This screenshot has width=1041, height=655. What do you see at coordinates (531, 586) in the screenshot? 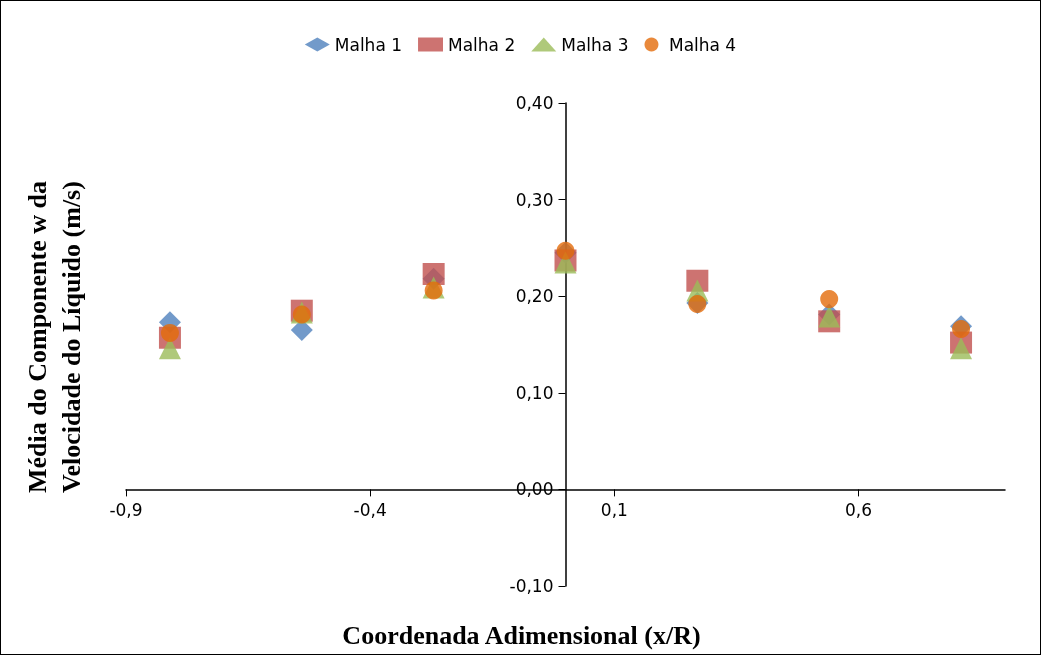
I see `y-tick-label: -0,10` at bounding box center [531, 586].